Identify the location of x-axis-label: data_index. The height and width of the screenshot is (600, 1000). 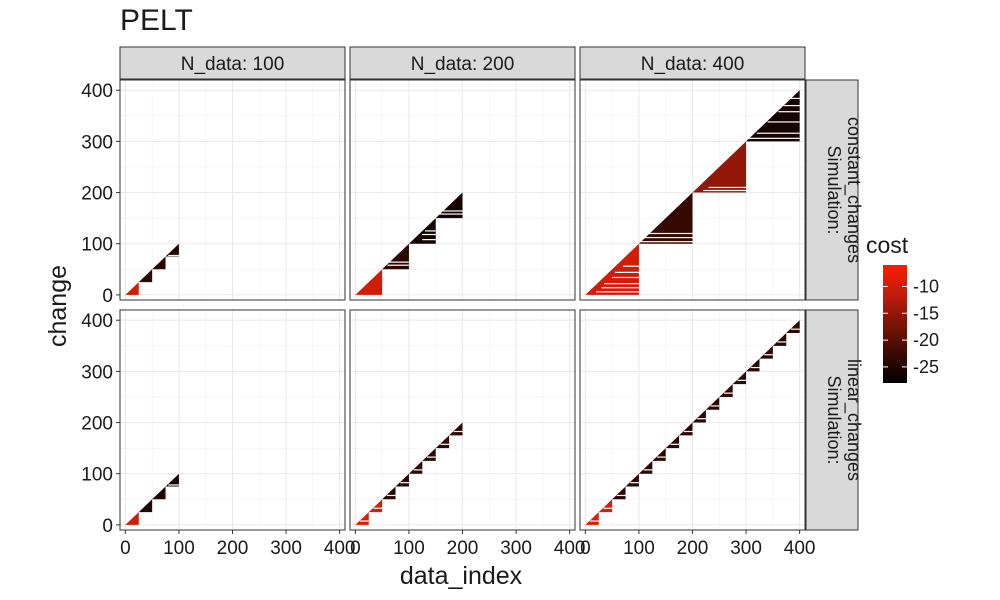
(461, 576).